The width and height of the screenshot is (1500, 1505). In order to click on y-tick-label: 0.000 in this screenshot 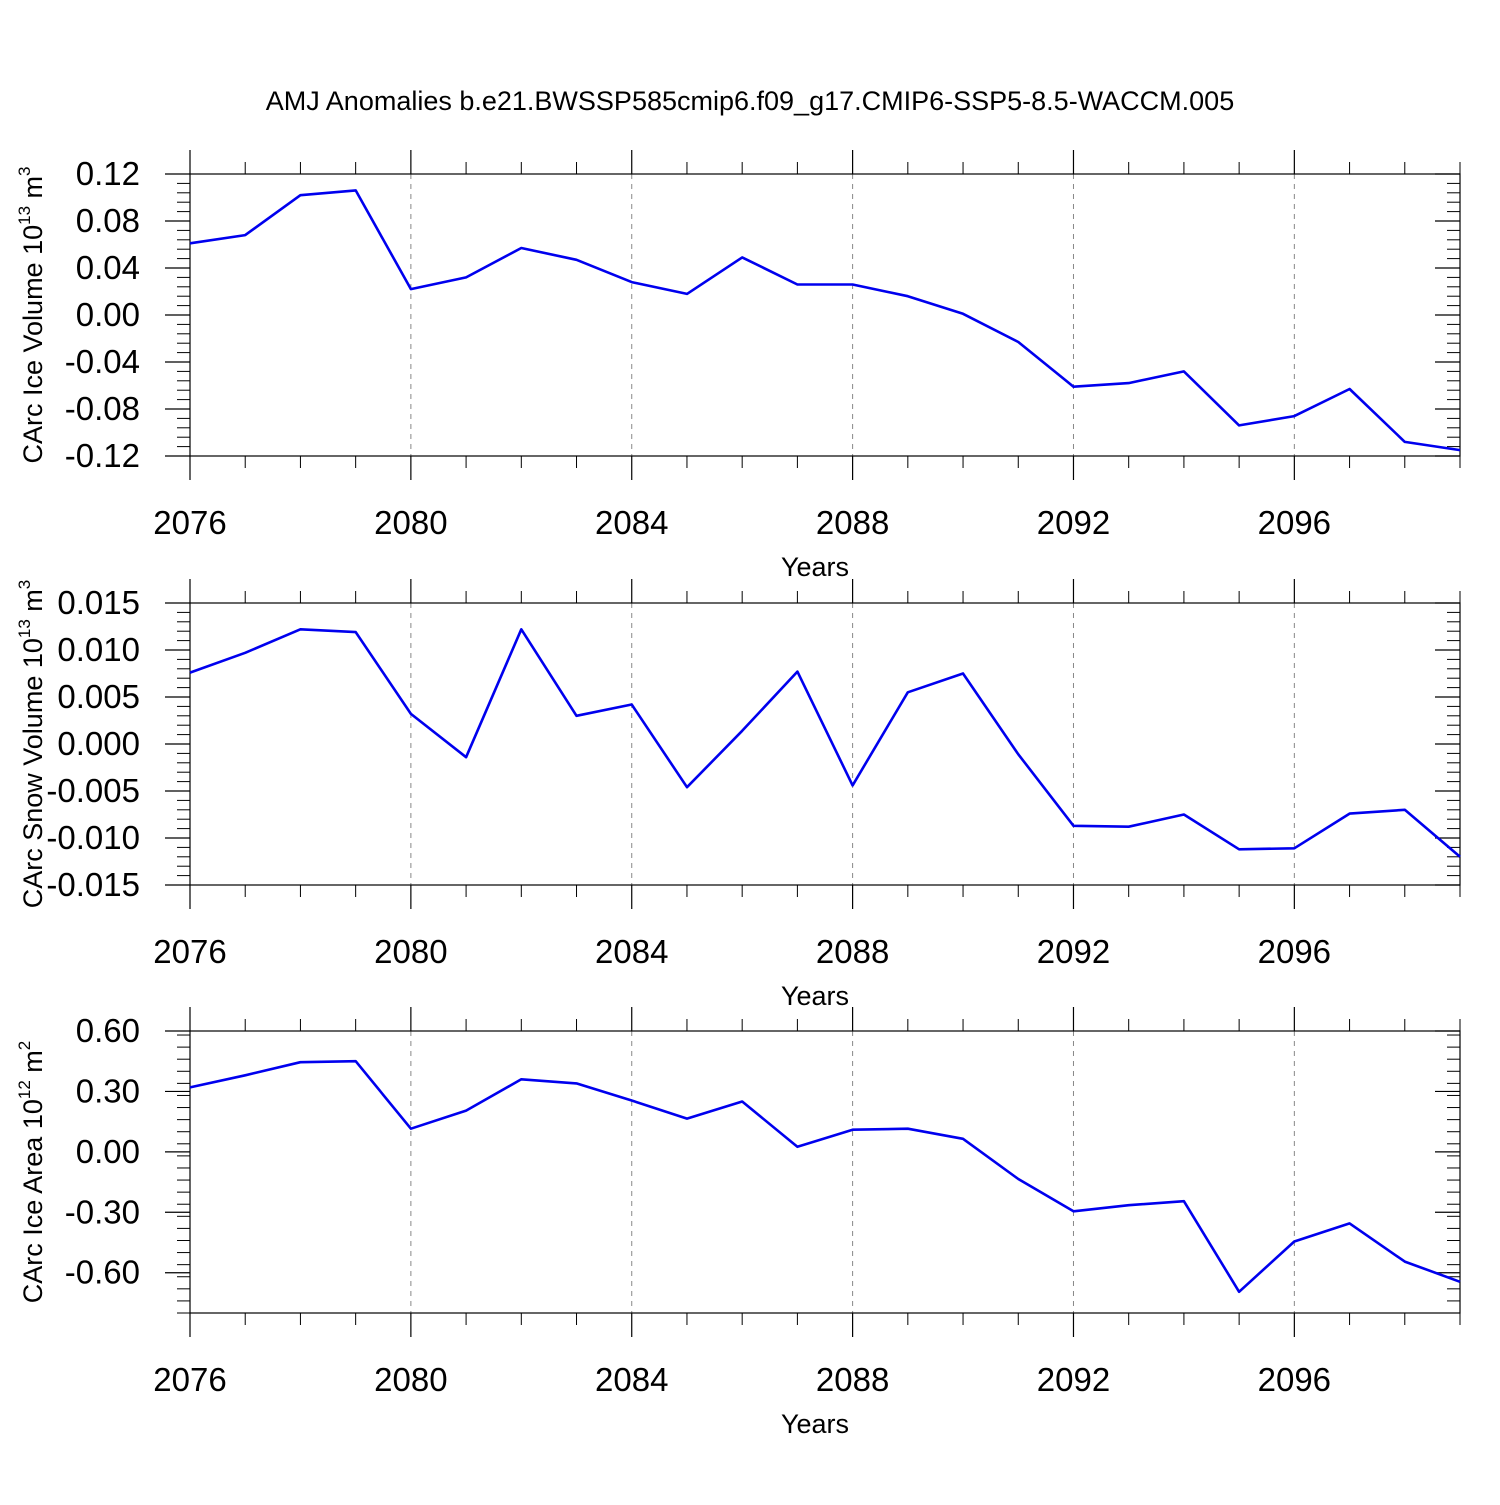, I will do `click(98, 743)`.